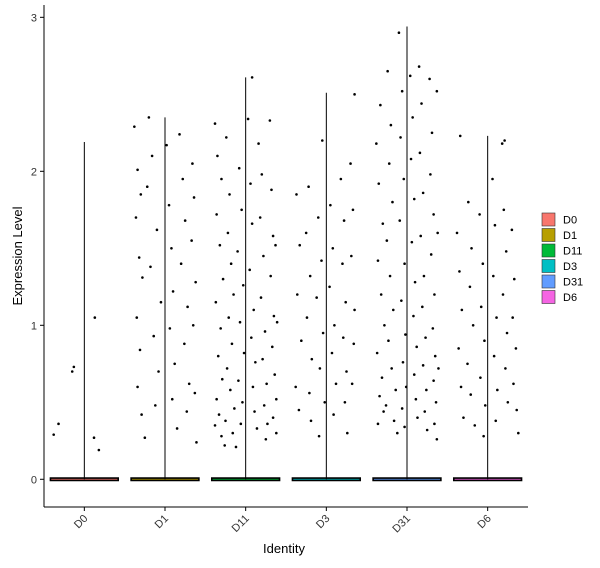  I want to click on violin-base-d0, so click(84, 479).